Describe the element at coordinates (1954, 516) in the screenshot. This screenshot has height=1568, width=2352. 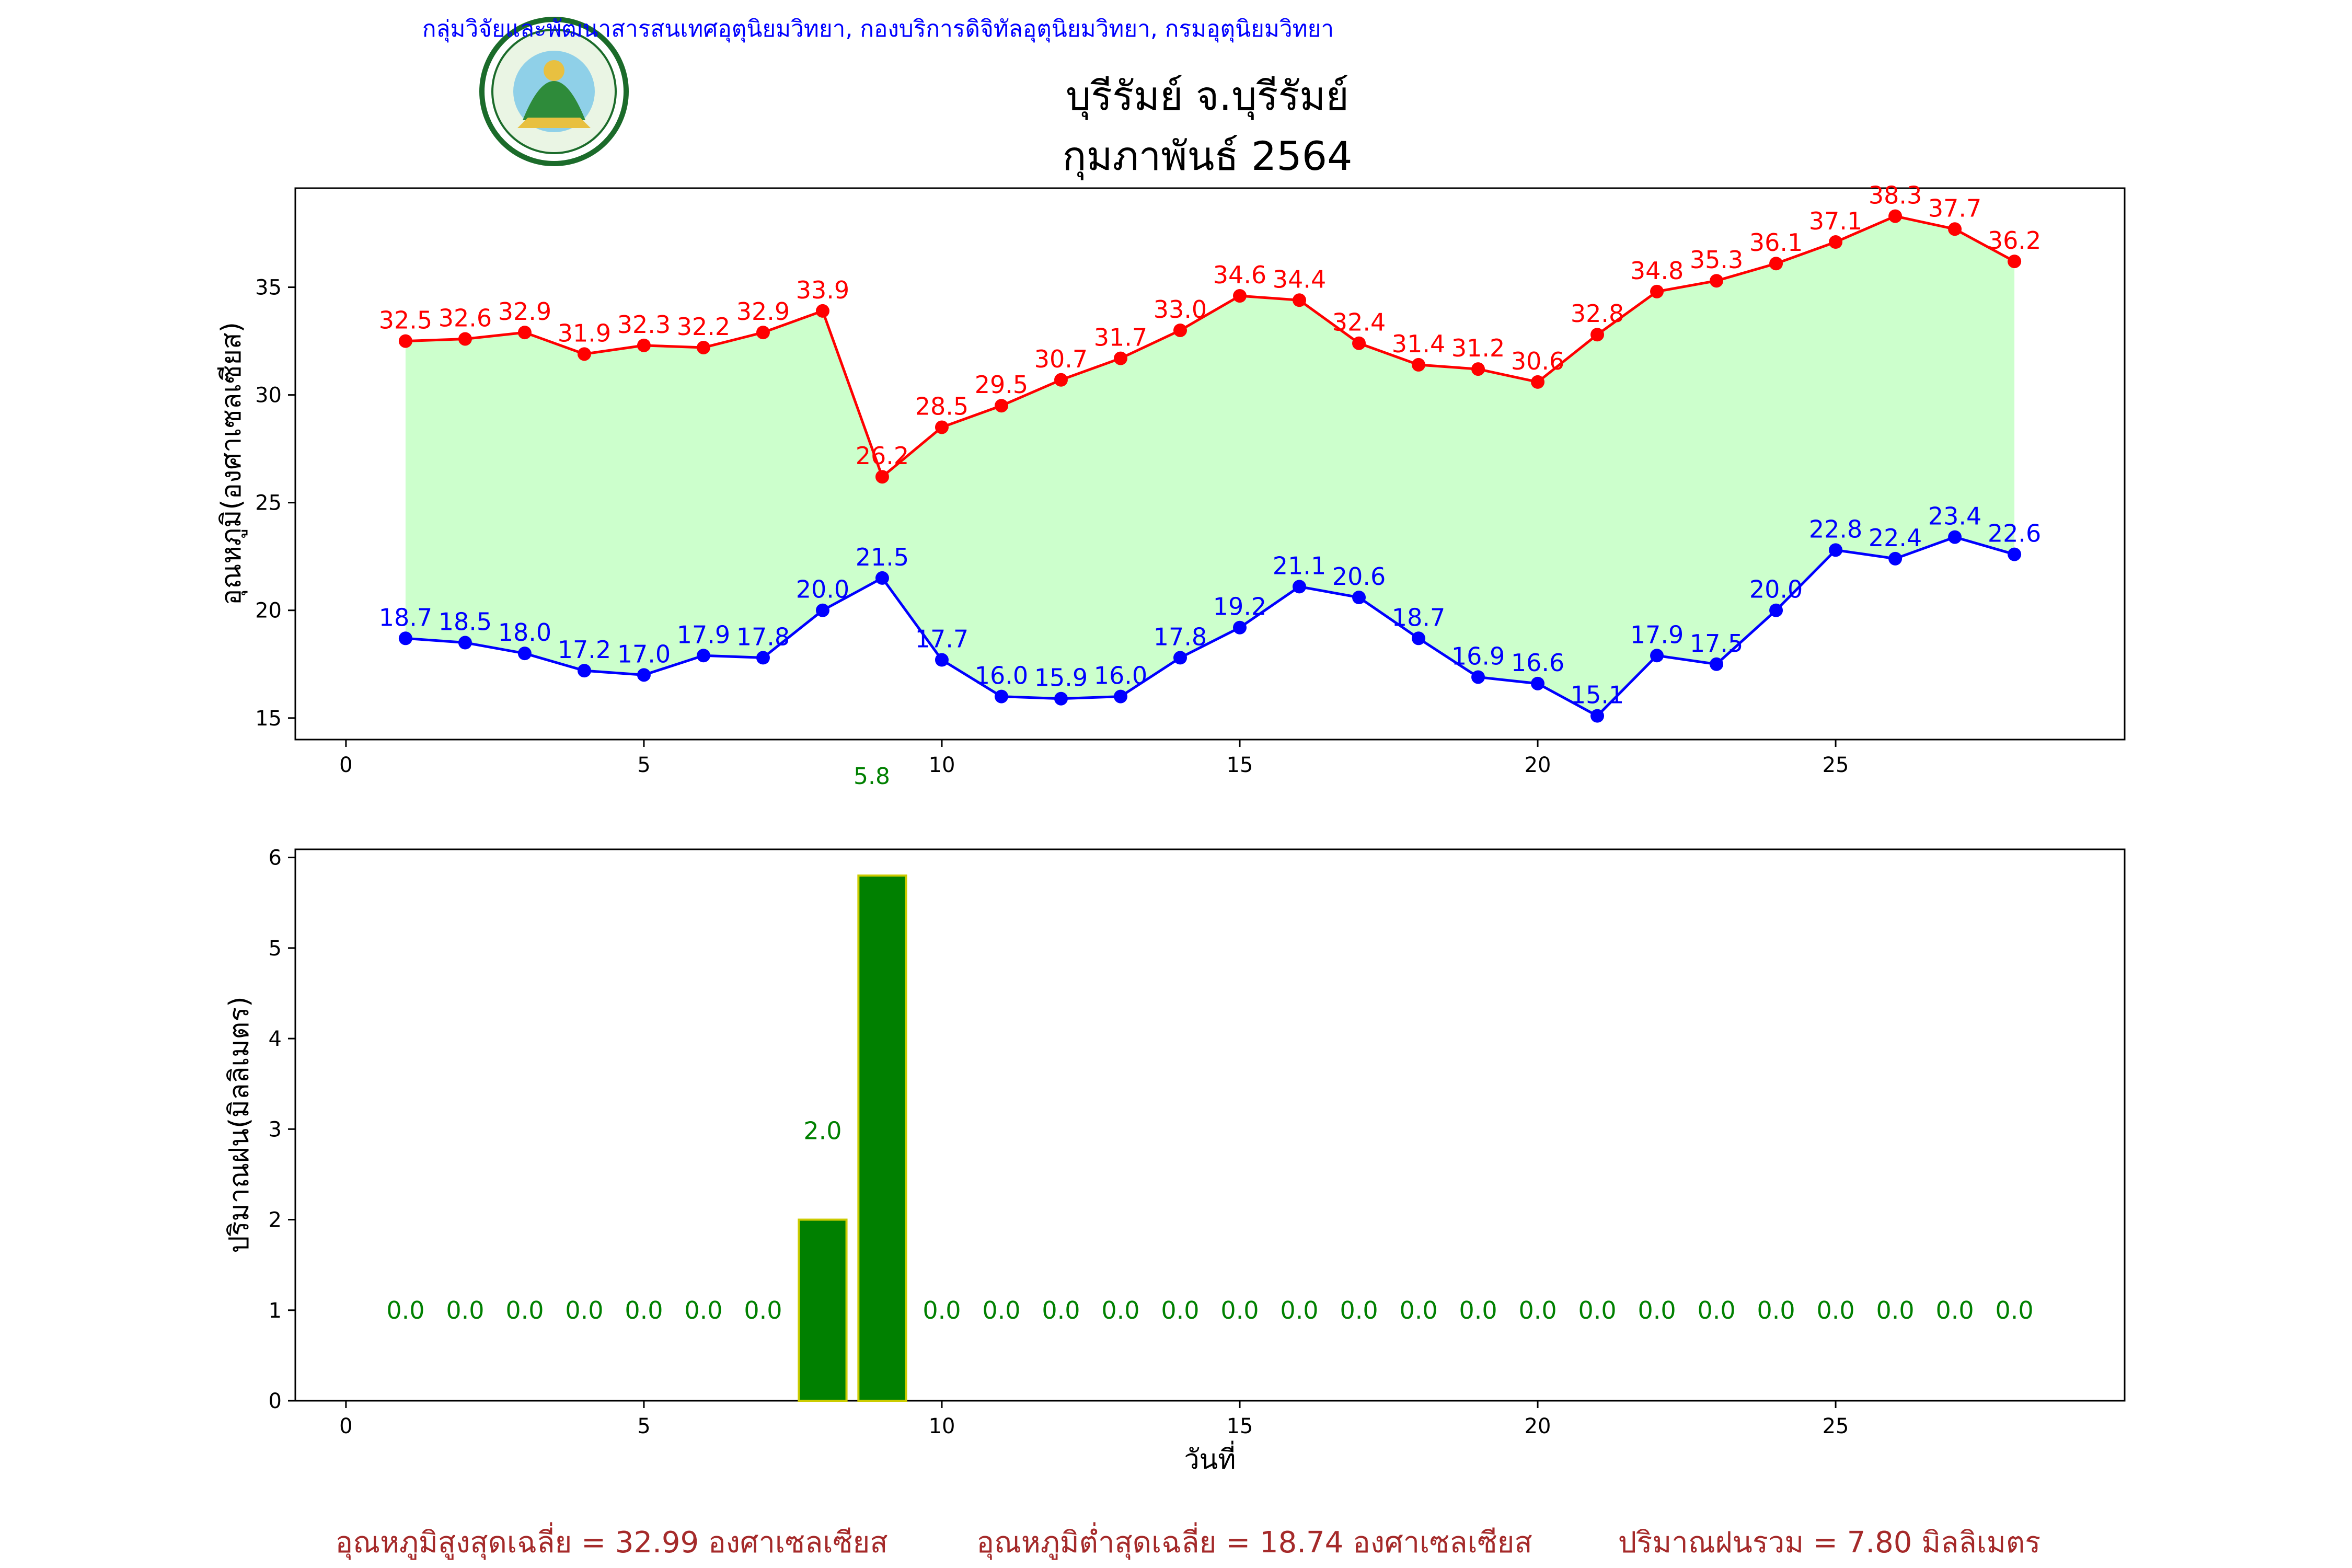
I see `min-temp-label: 23.4` at that location.